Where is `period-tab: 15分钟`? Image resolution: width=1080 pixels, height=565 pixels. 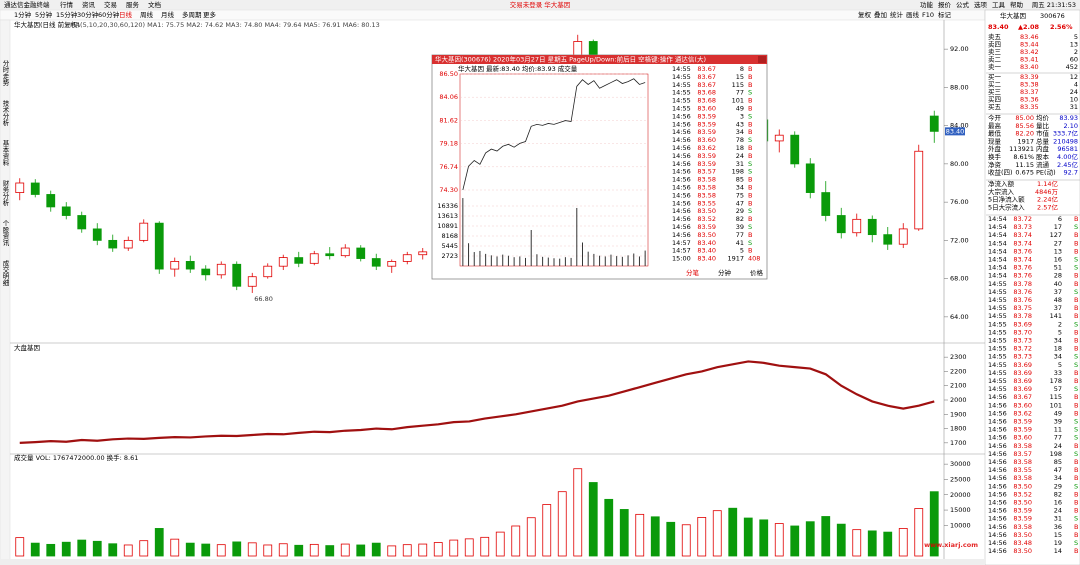 period-tab: 15分钟 is located at coordinates (67, 14).